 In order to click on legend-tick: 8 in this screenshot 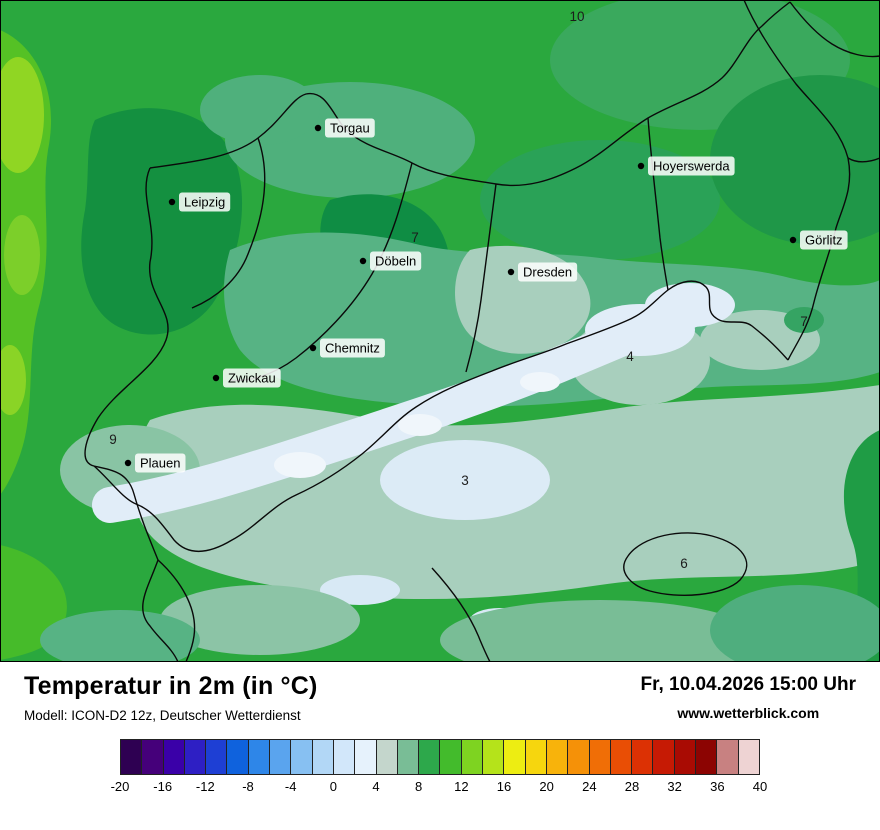, I will do `click(419, 786)`.